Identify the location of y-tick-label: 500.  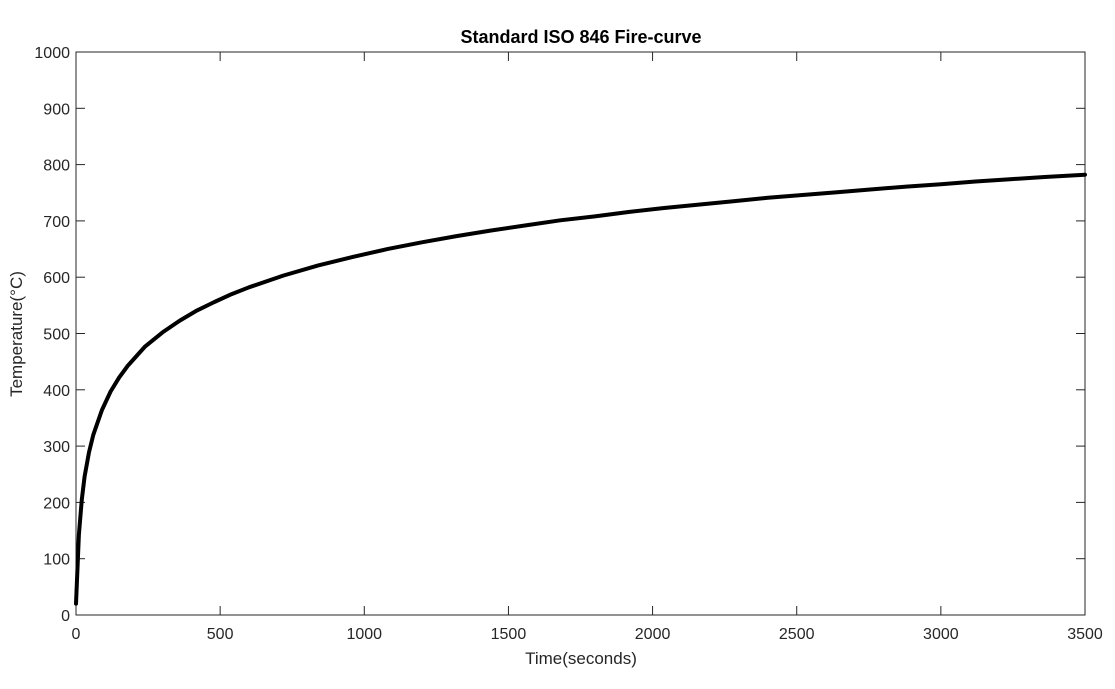
(56, 335).